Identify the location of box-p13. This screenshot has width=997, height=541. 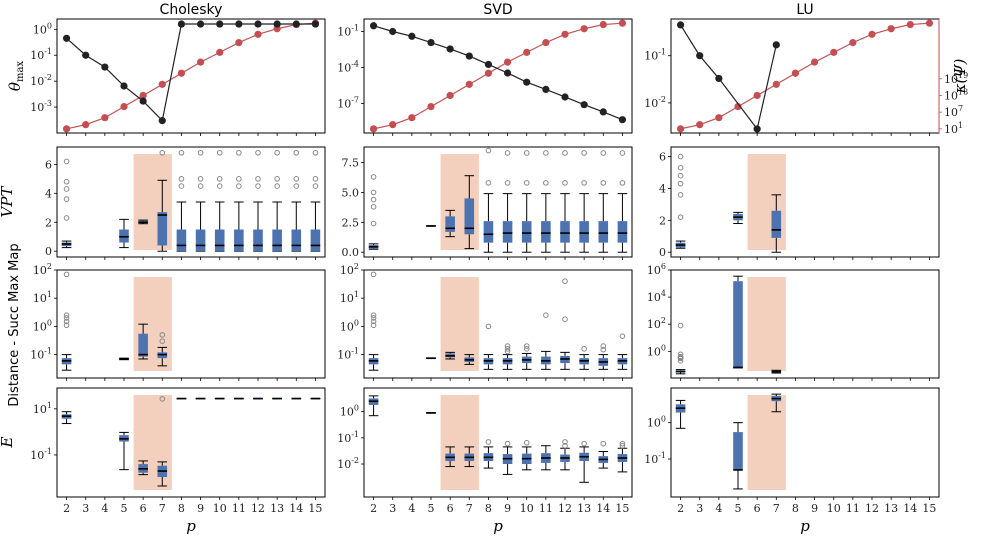
(277, 200).